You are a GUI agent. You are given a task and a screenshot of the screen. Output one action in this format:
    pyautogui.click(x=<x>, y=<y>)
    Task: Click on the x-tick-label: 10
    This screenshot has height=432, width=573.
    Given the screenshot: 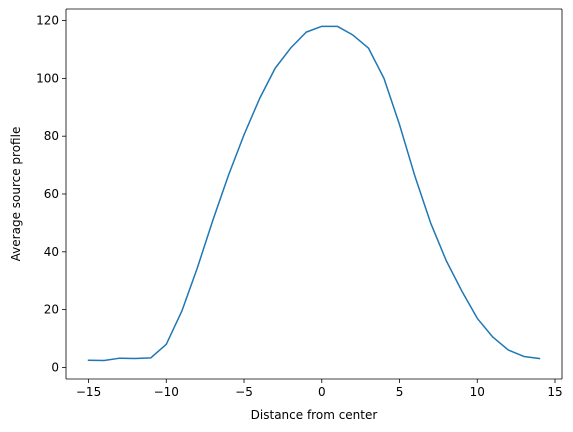 What is the action you would take?
    pyautogui.click(x=477, y=392)
    